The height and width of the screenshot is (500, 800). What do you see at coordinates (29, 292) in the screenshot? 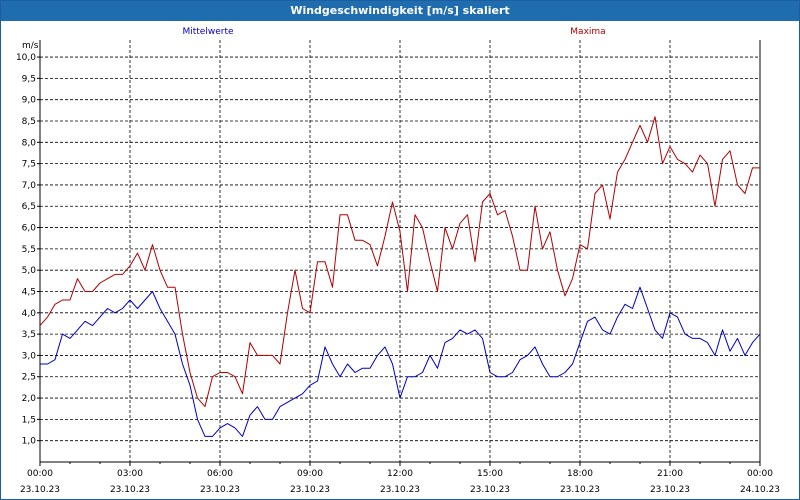
I see `y-tick-label: 4,5` at bounding box center [29, 292].